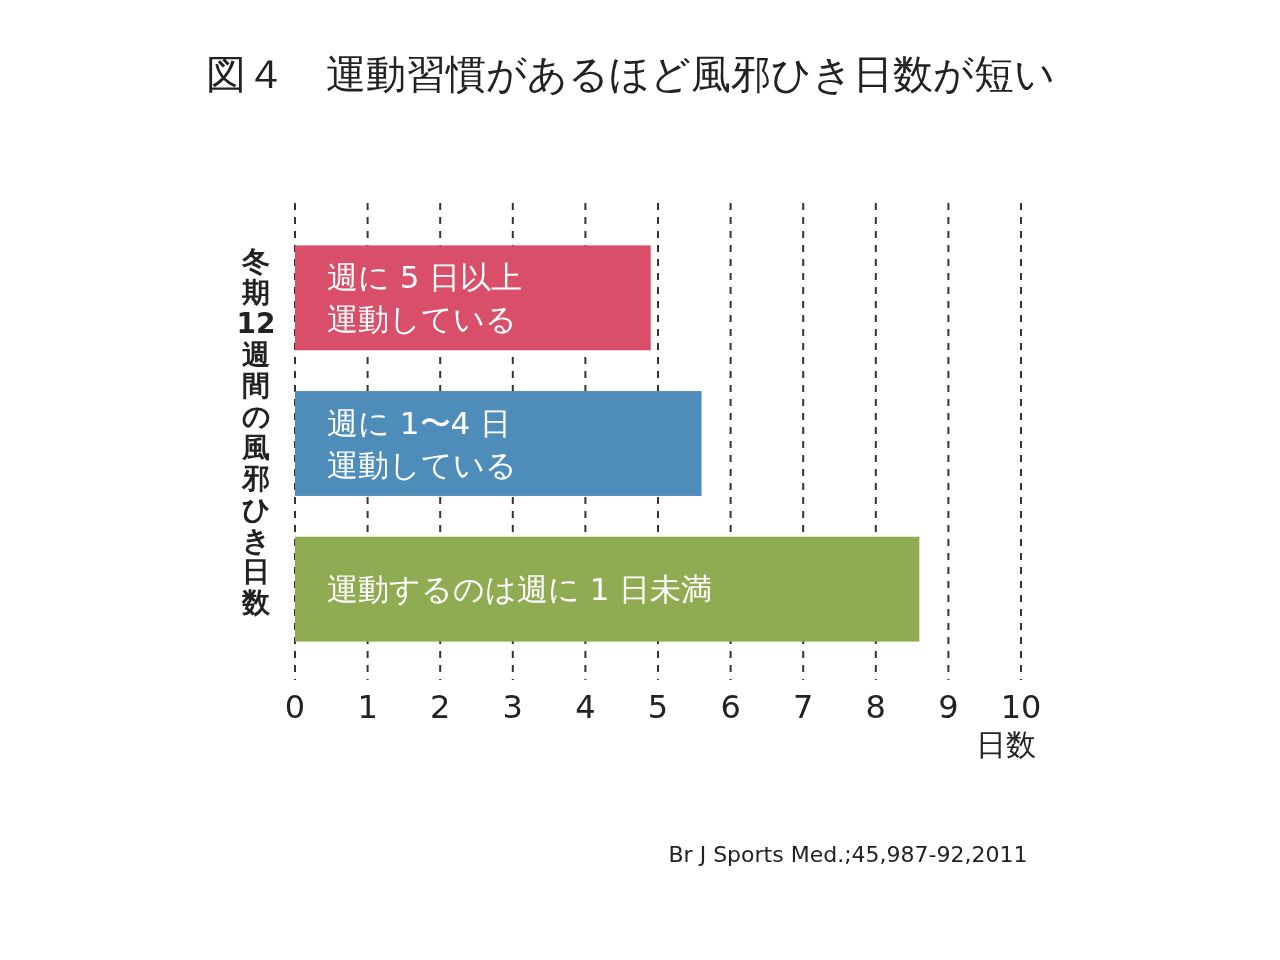 Image resolution: width=1280 pixels, height=960 pixels. What do you see at coordinates (512, 707) in the screenshot?
I see `x-tick-label: 3` at bounding box center [512, 707].